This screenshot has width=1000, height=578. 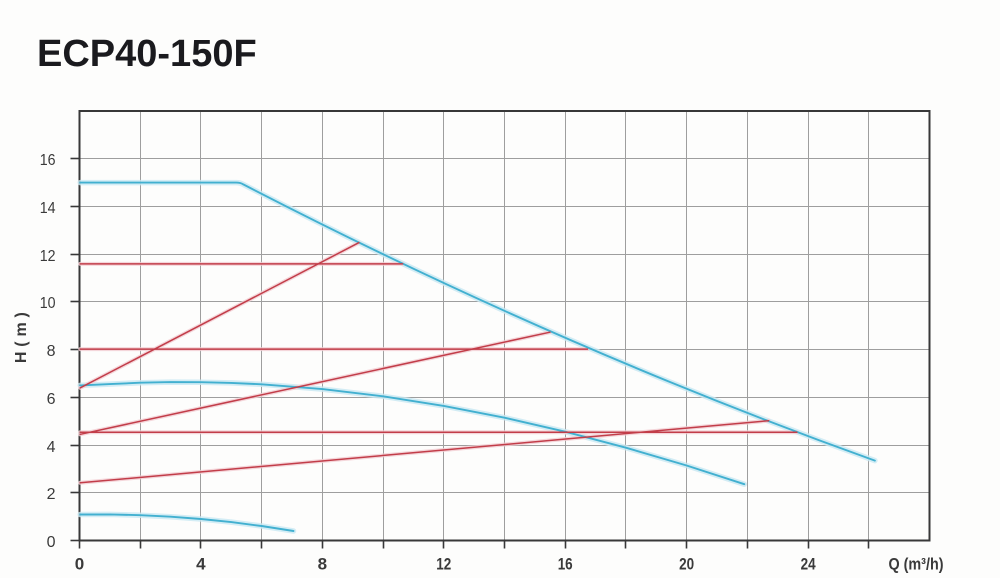 I want to click on svg-text: 2, so click(x=51, y=494).